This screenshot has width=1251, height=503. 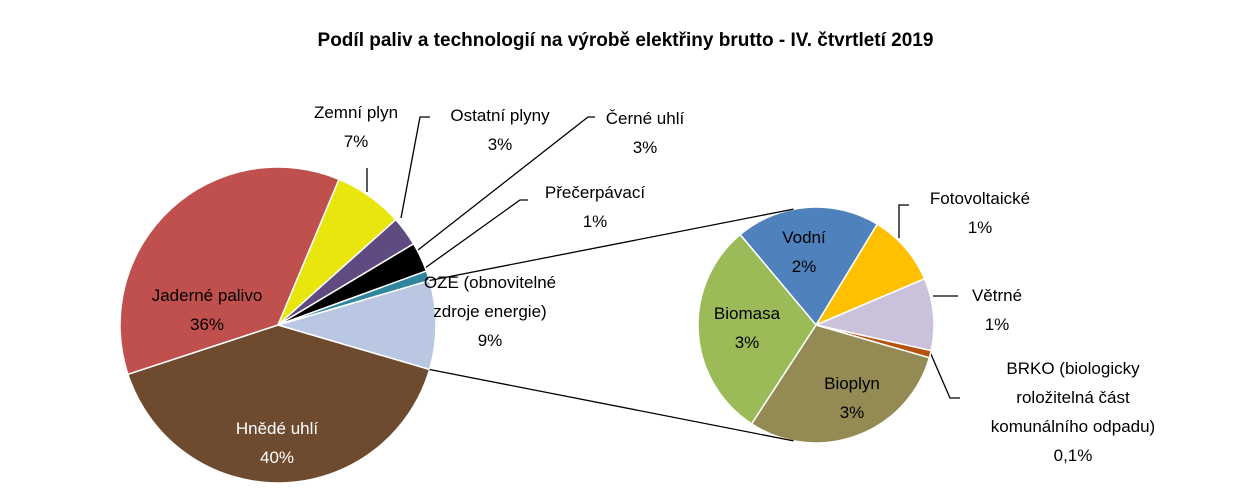 I want to click on category-label: Větrné, so click(x=997, y=295).